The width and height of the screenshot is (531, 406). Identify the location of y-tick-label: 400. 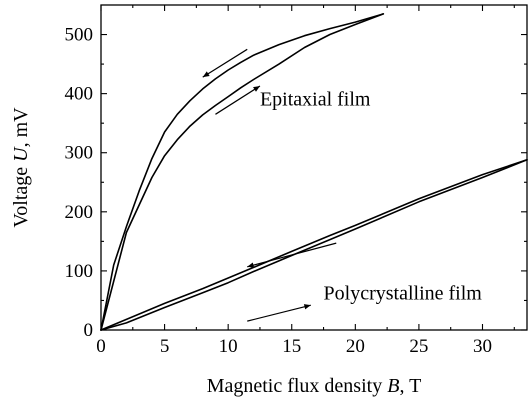
(79, 94).